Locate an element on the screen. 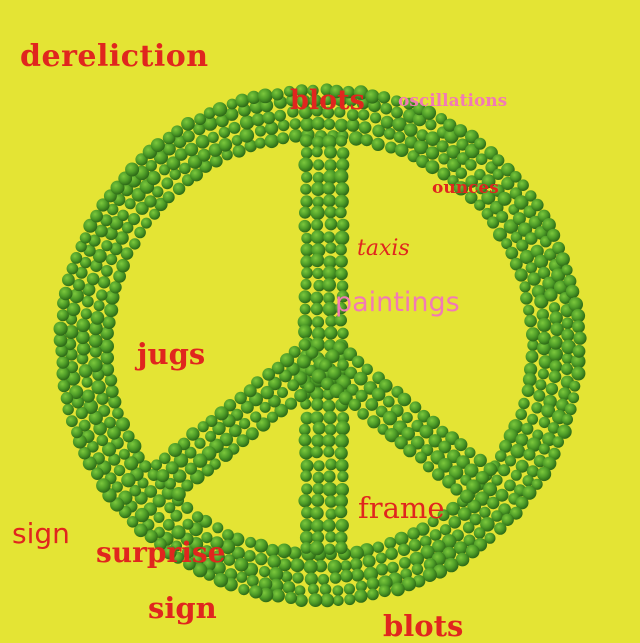 This screenshot has width=640, height=643. word-paintings: paintings is located at coordinates (397, 302).